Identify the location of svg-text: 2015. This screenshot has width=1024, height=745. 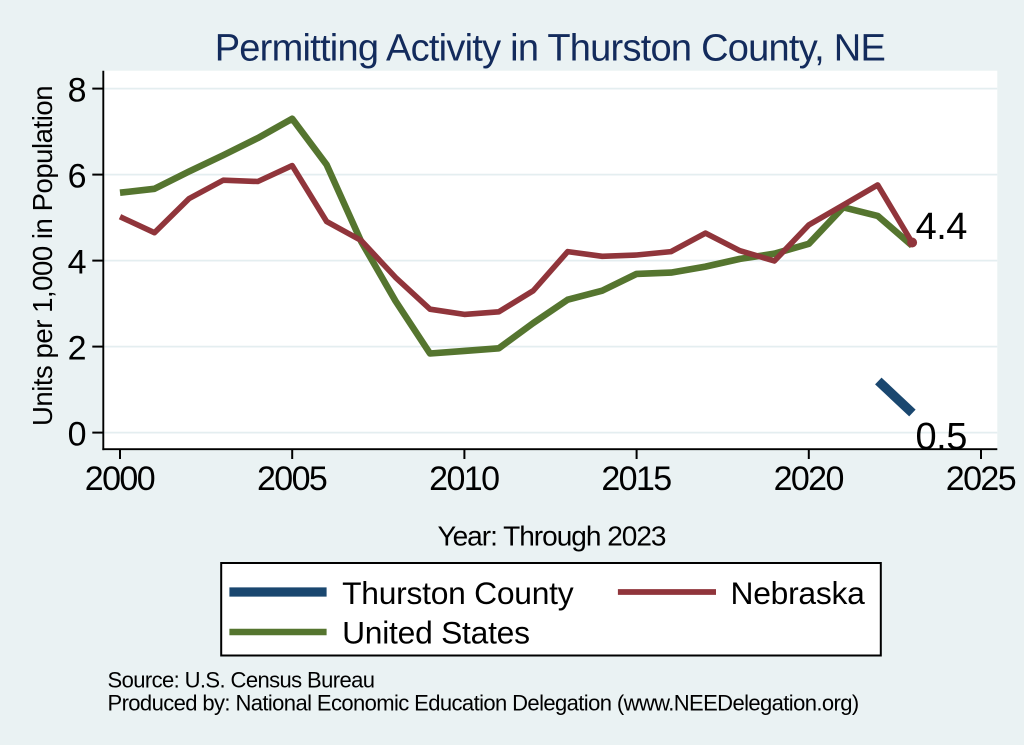
(636, 479).